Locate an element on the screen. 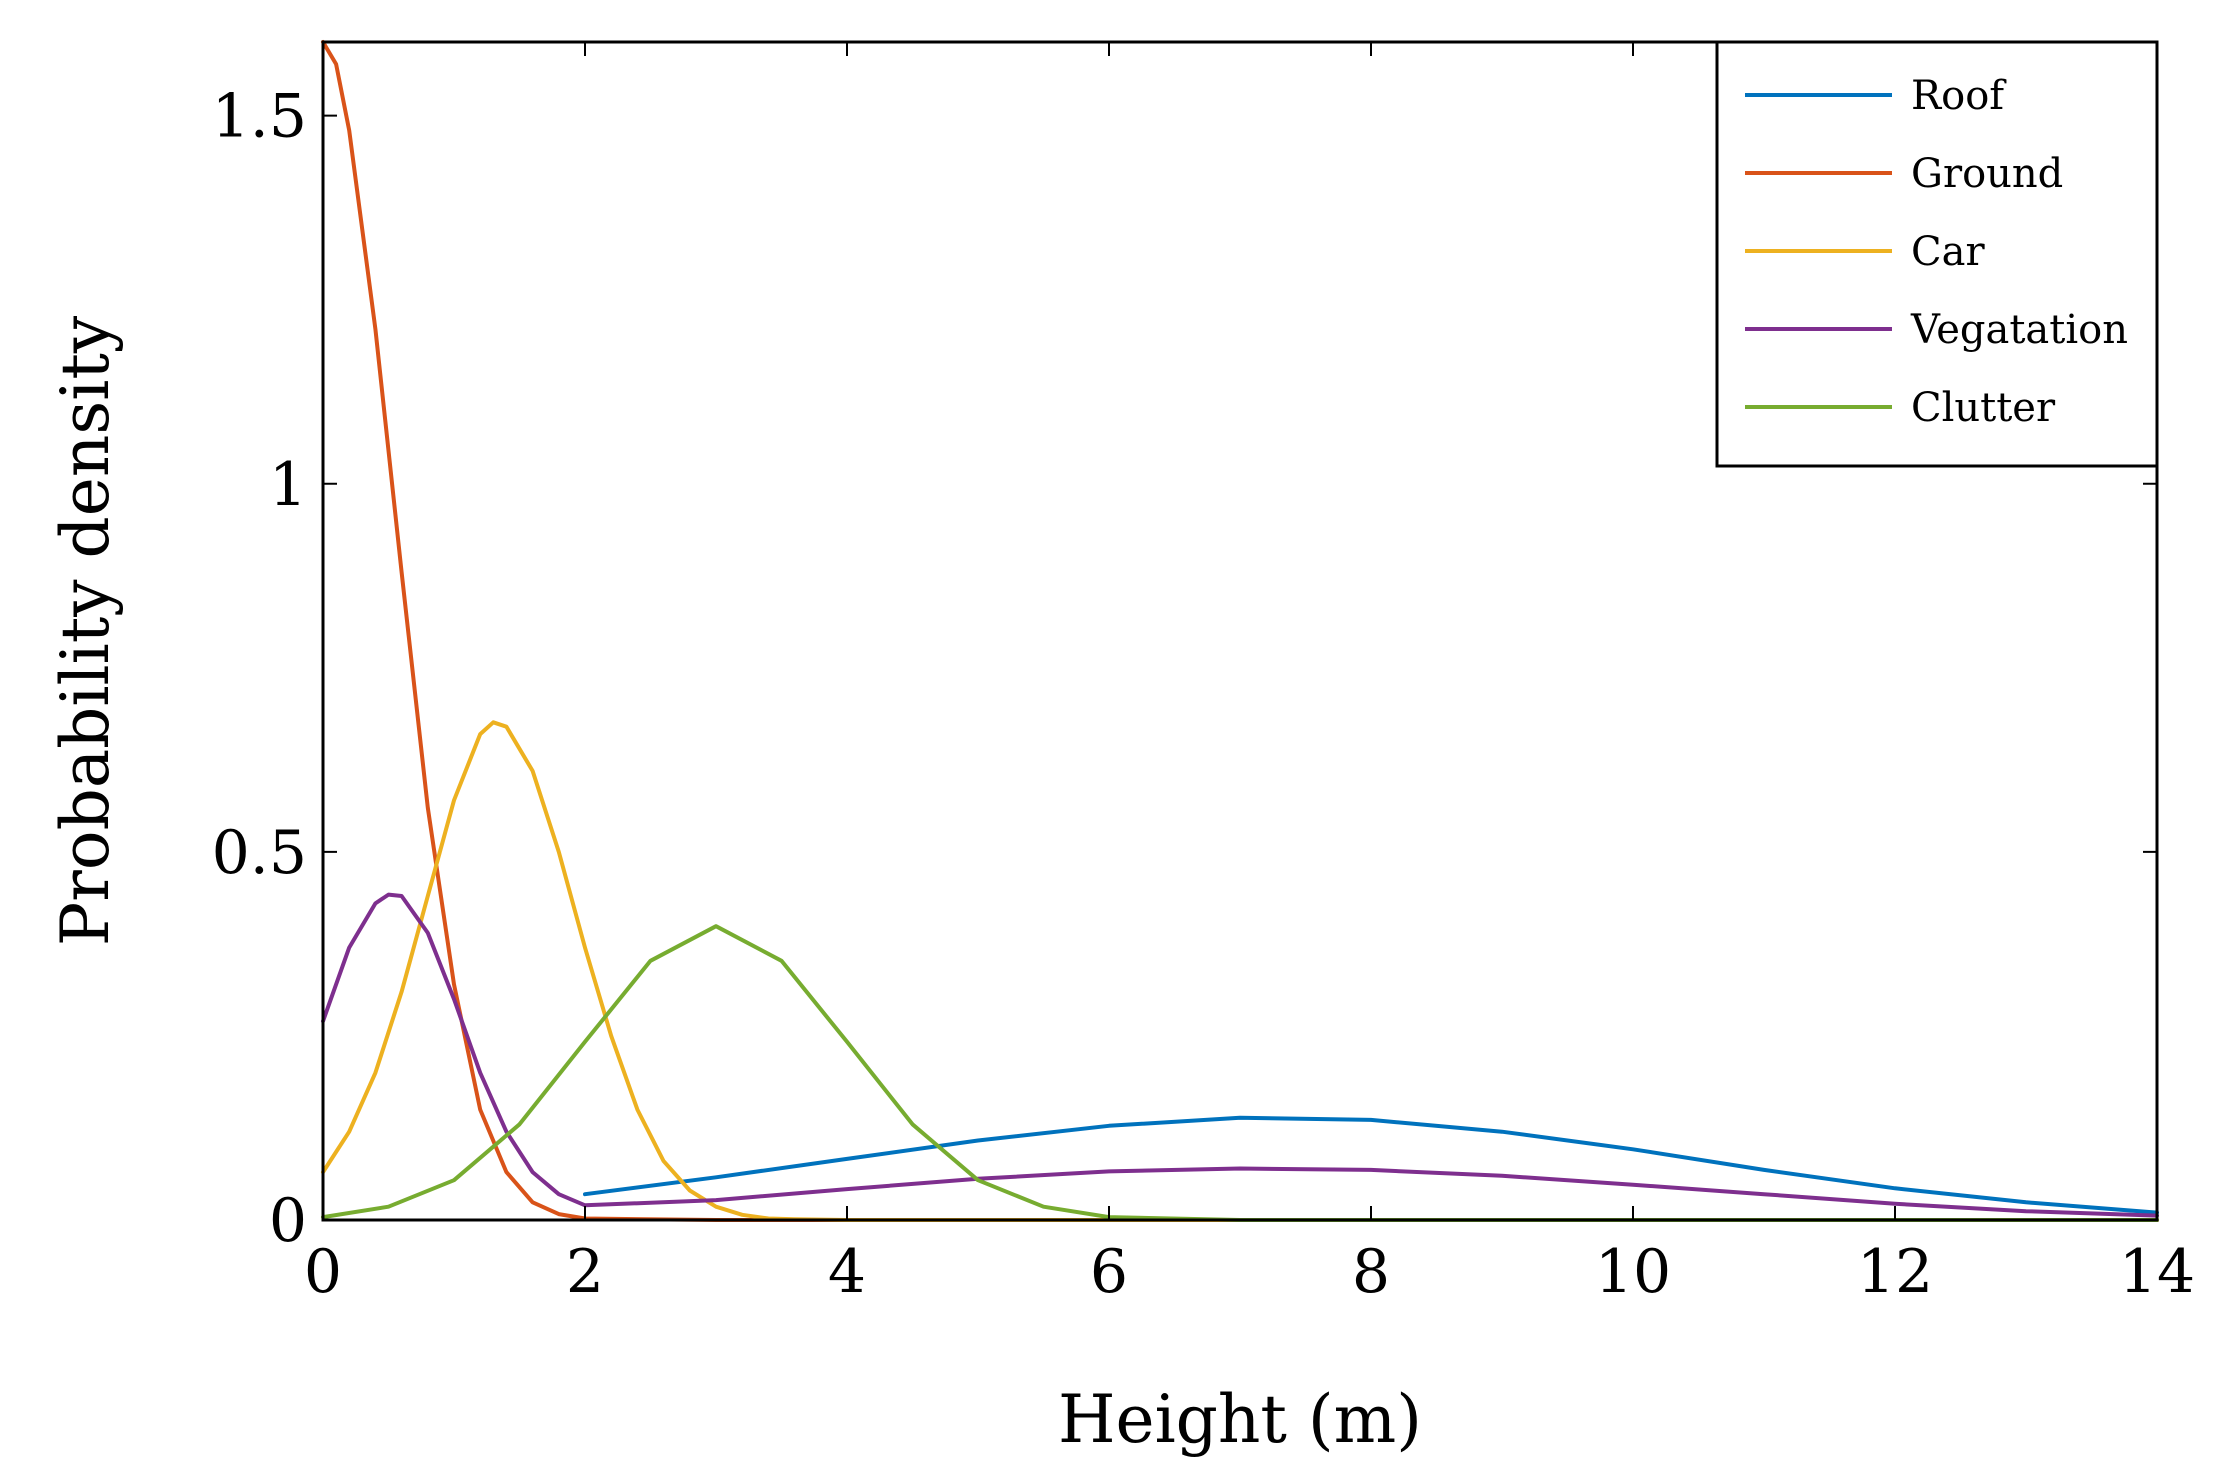  legend-label: Clutter is located at coordinates (1983, 408).